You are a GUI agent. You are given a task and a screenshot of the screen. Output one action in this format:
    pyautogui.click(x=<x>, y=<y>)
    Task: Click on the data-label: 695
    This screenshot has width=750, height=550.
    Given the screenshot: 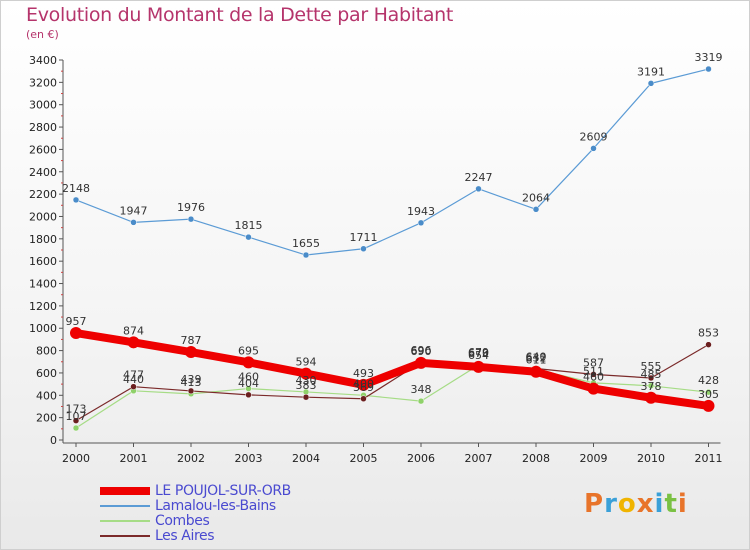 What is the action you would take?
    pyautogui.click(x=248, y=350)
    